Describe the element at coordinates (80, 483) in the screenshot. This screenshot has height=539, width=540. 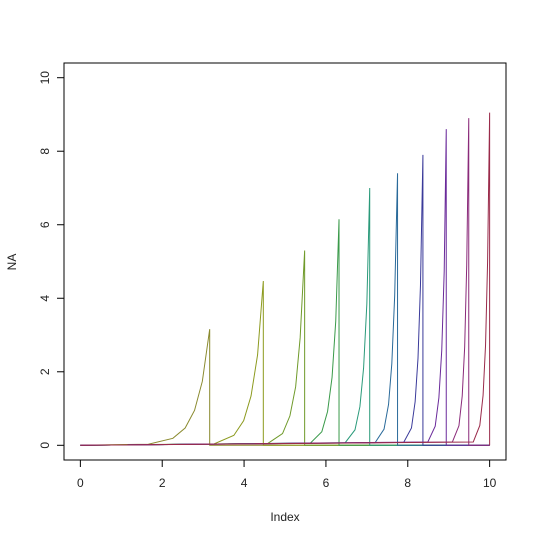
I see `x-tick-label: 0` at that location.